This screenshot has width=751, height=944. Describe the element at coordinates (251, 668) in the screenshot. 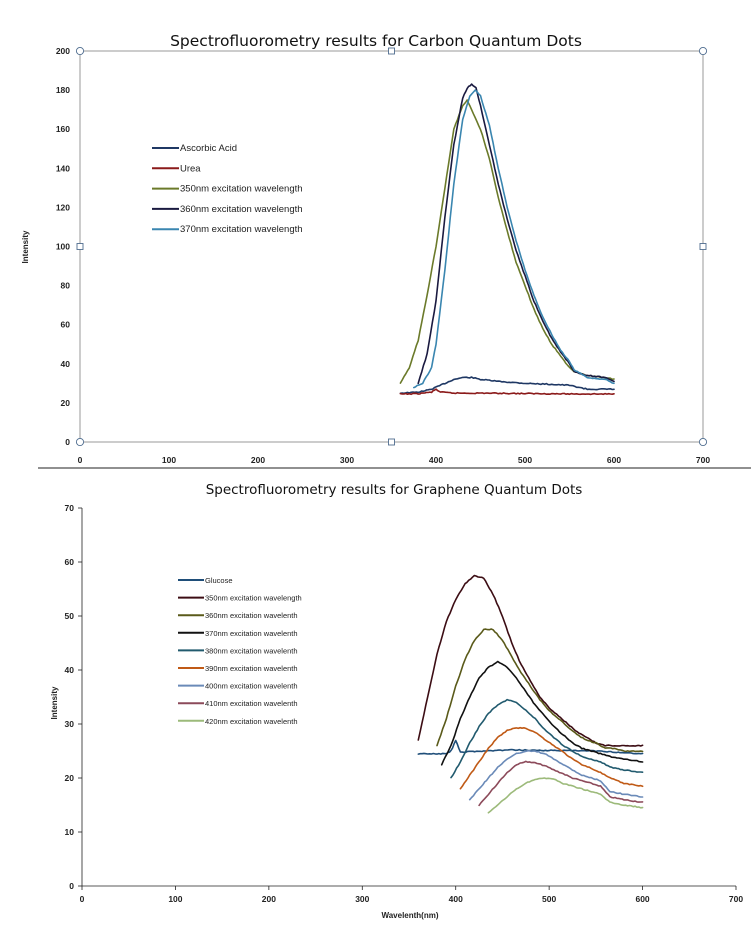

I see `legend-entry: 390nm excitation wavelenth` at that location.